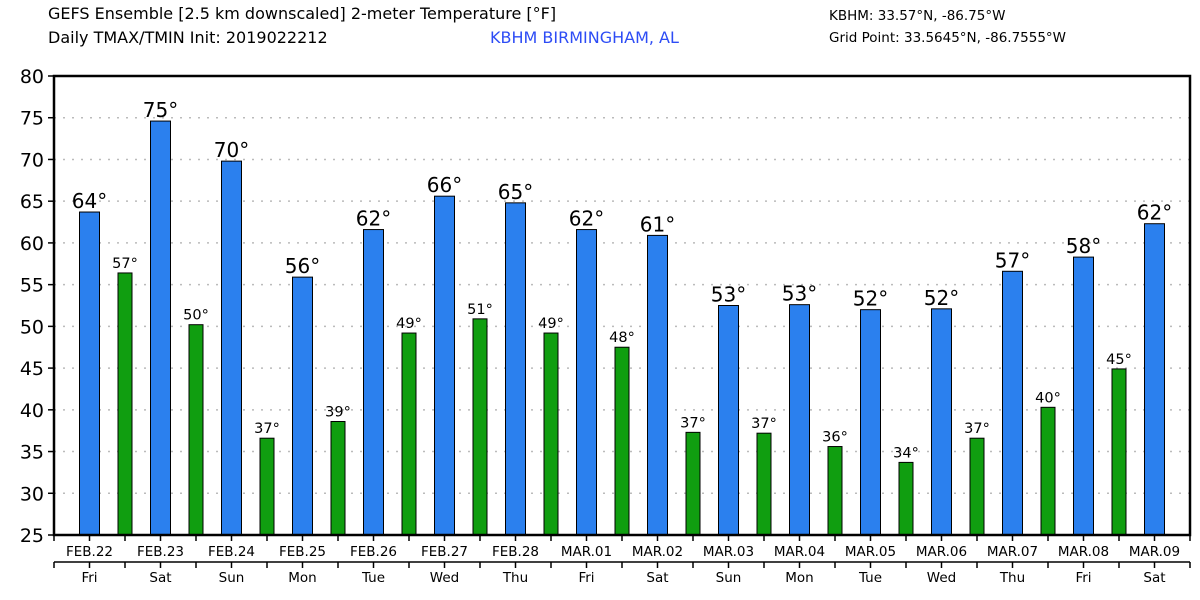 Image resolution: width=1200 pixels, height=600 pixels. What do you see at coordinates (870, 552) in the screenshot?
I see `date-label: MAR.05` at bounding box center [870, 552].